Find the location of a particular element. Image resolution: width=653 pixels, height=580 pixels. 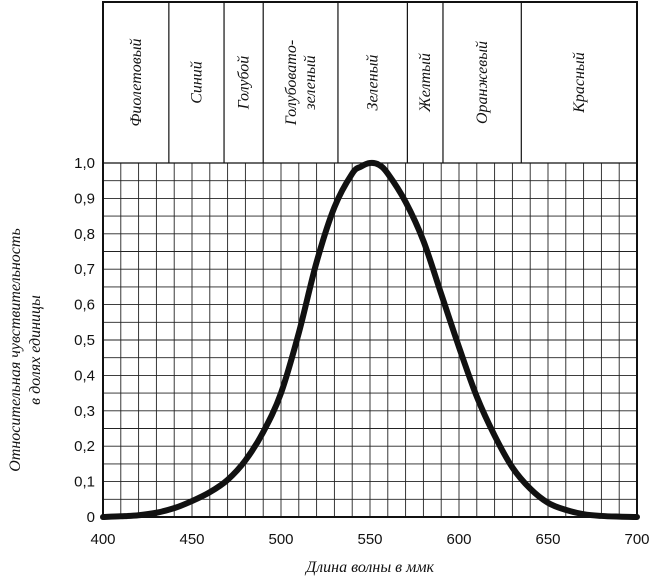

y-tick-label: 0,4 is located at coordinates (84, 375).